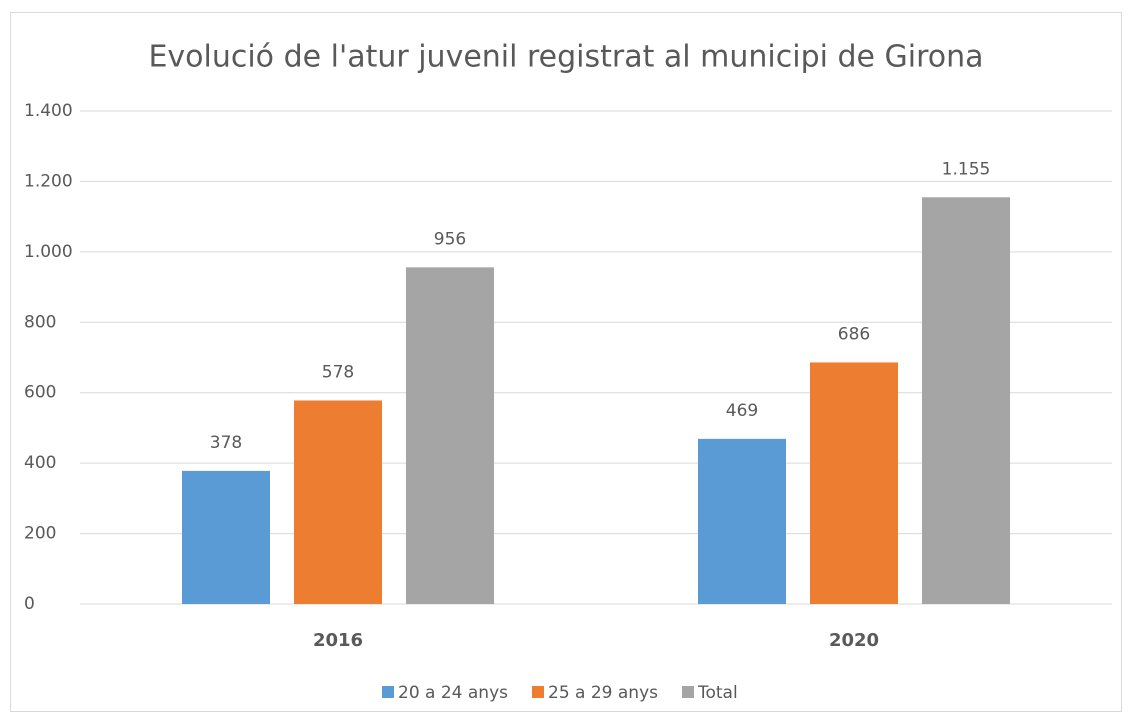 Image resolution: width=1132 pixels, height=722 pixels. What do you see at coordinates (338, 640) in the screenshot?
I see `x-tick-label: 2016` at bounding box center [338, 640].